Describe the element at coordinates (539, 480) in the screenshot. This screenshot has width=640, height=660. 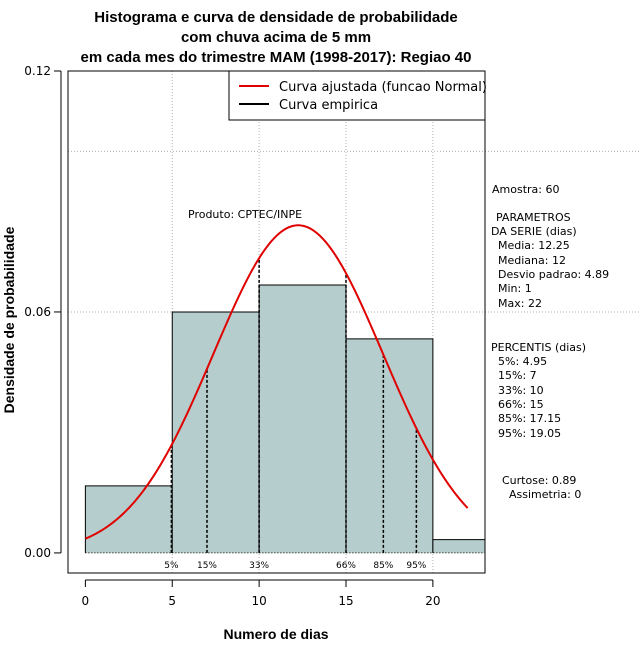
I see `curtose-value: Curtose: 0.89` at that location.